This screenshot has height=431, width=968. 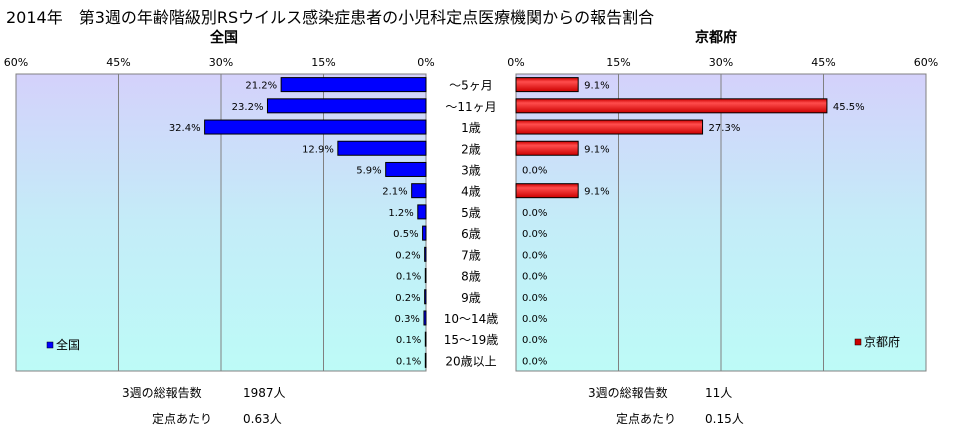 I want to click on category-label: 4歳, so click(x=471, y=192).